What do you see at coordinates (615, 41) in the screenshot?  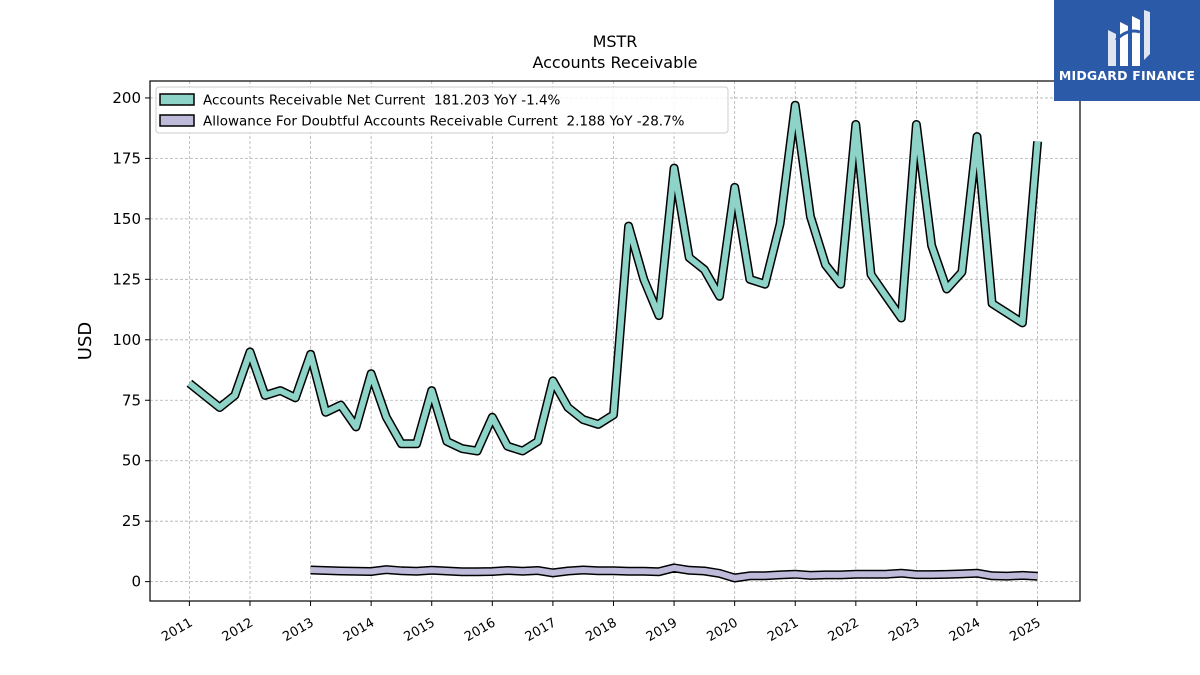 I see `chart-title: MSTR` at bounding box center [615, 41].